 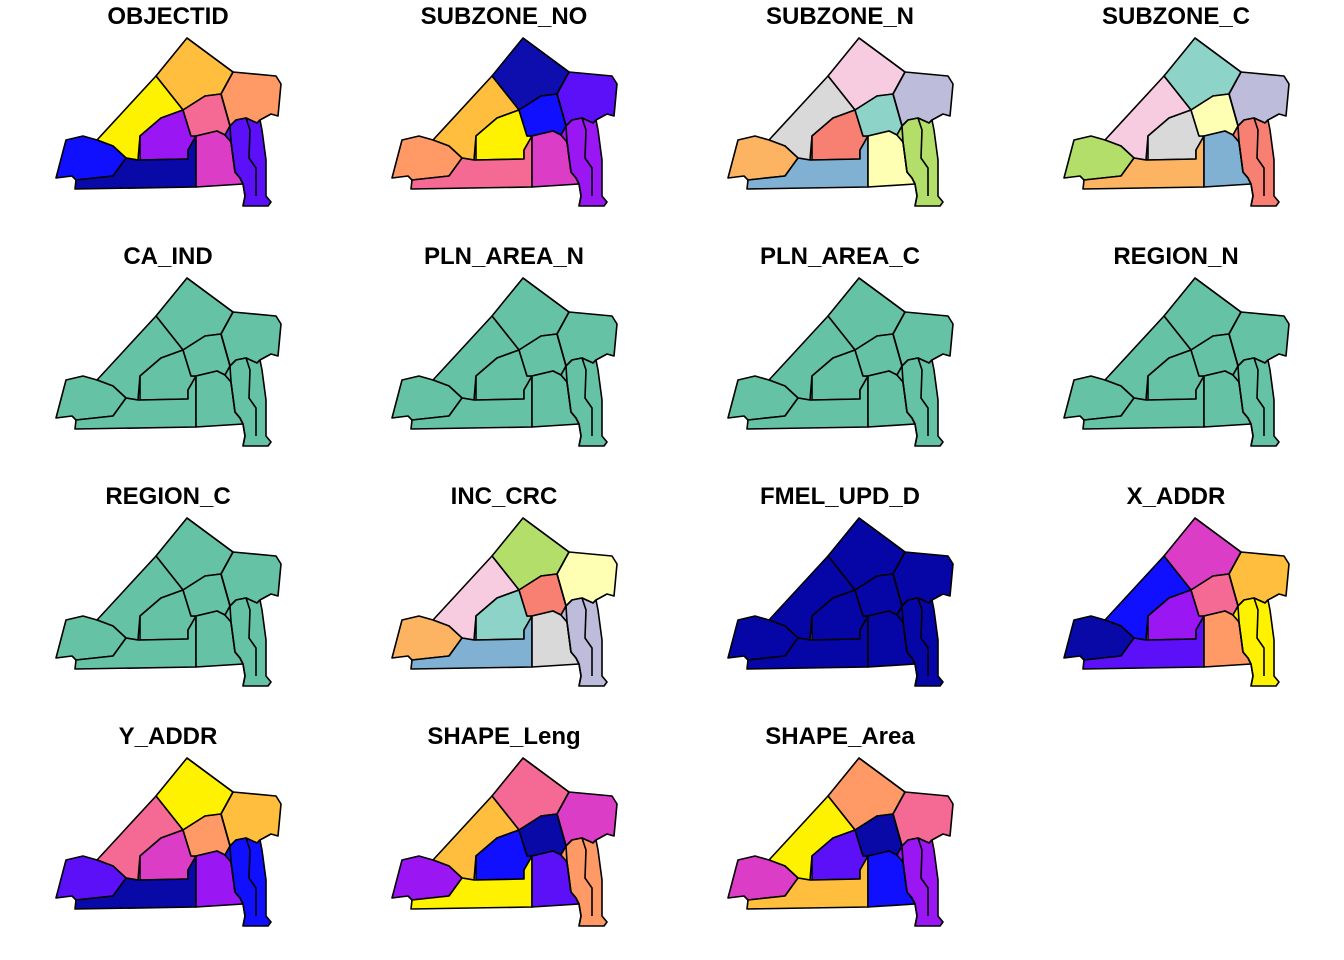 What do you see at coordinates (1176, 496) in the screenshot?
I see `panel-title: X_ADDR` at bounding box center [1176, 496].